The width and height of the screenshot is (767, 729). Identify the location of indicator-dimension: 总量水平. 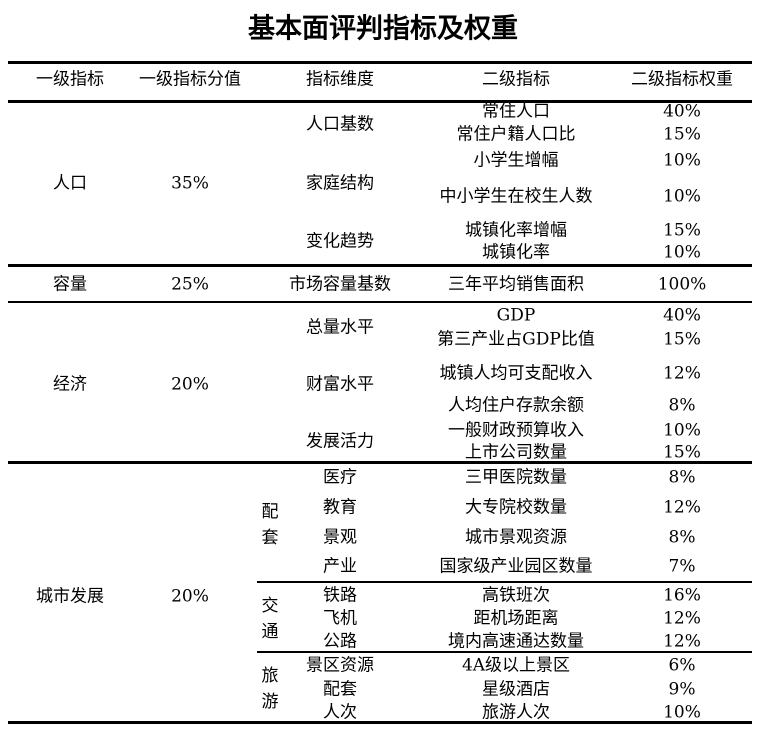
(340, 327).